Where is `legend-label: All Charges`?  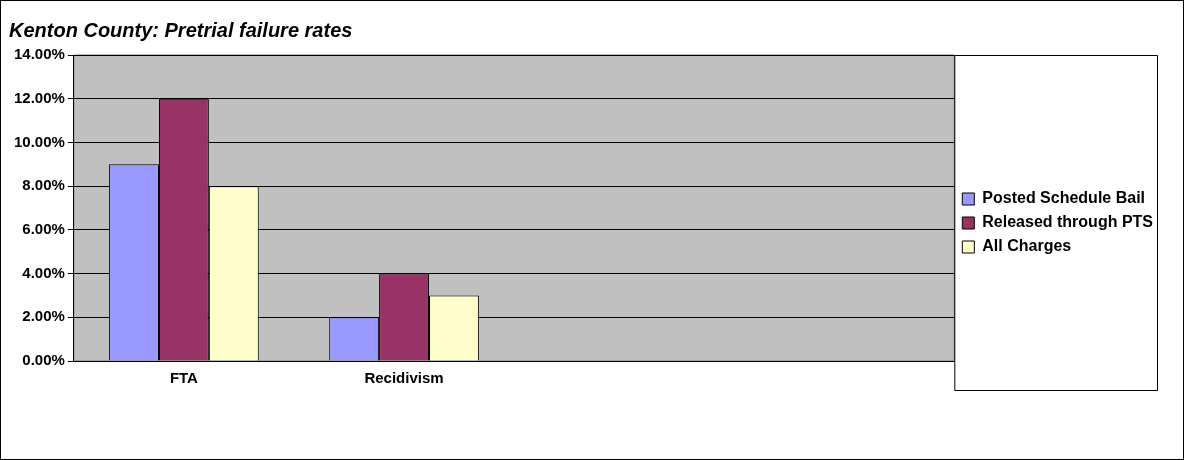
legend-label: All Charges is located at coordinates (1027, 246).